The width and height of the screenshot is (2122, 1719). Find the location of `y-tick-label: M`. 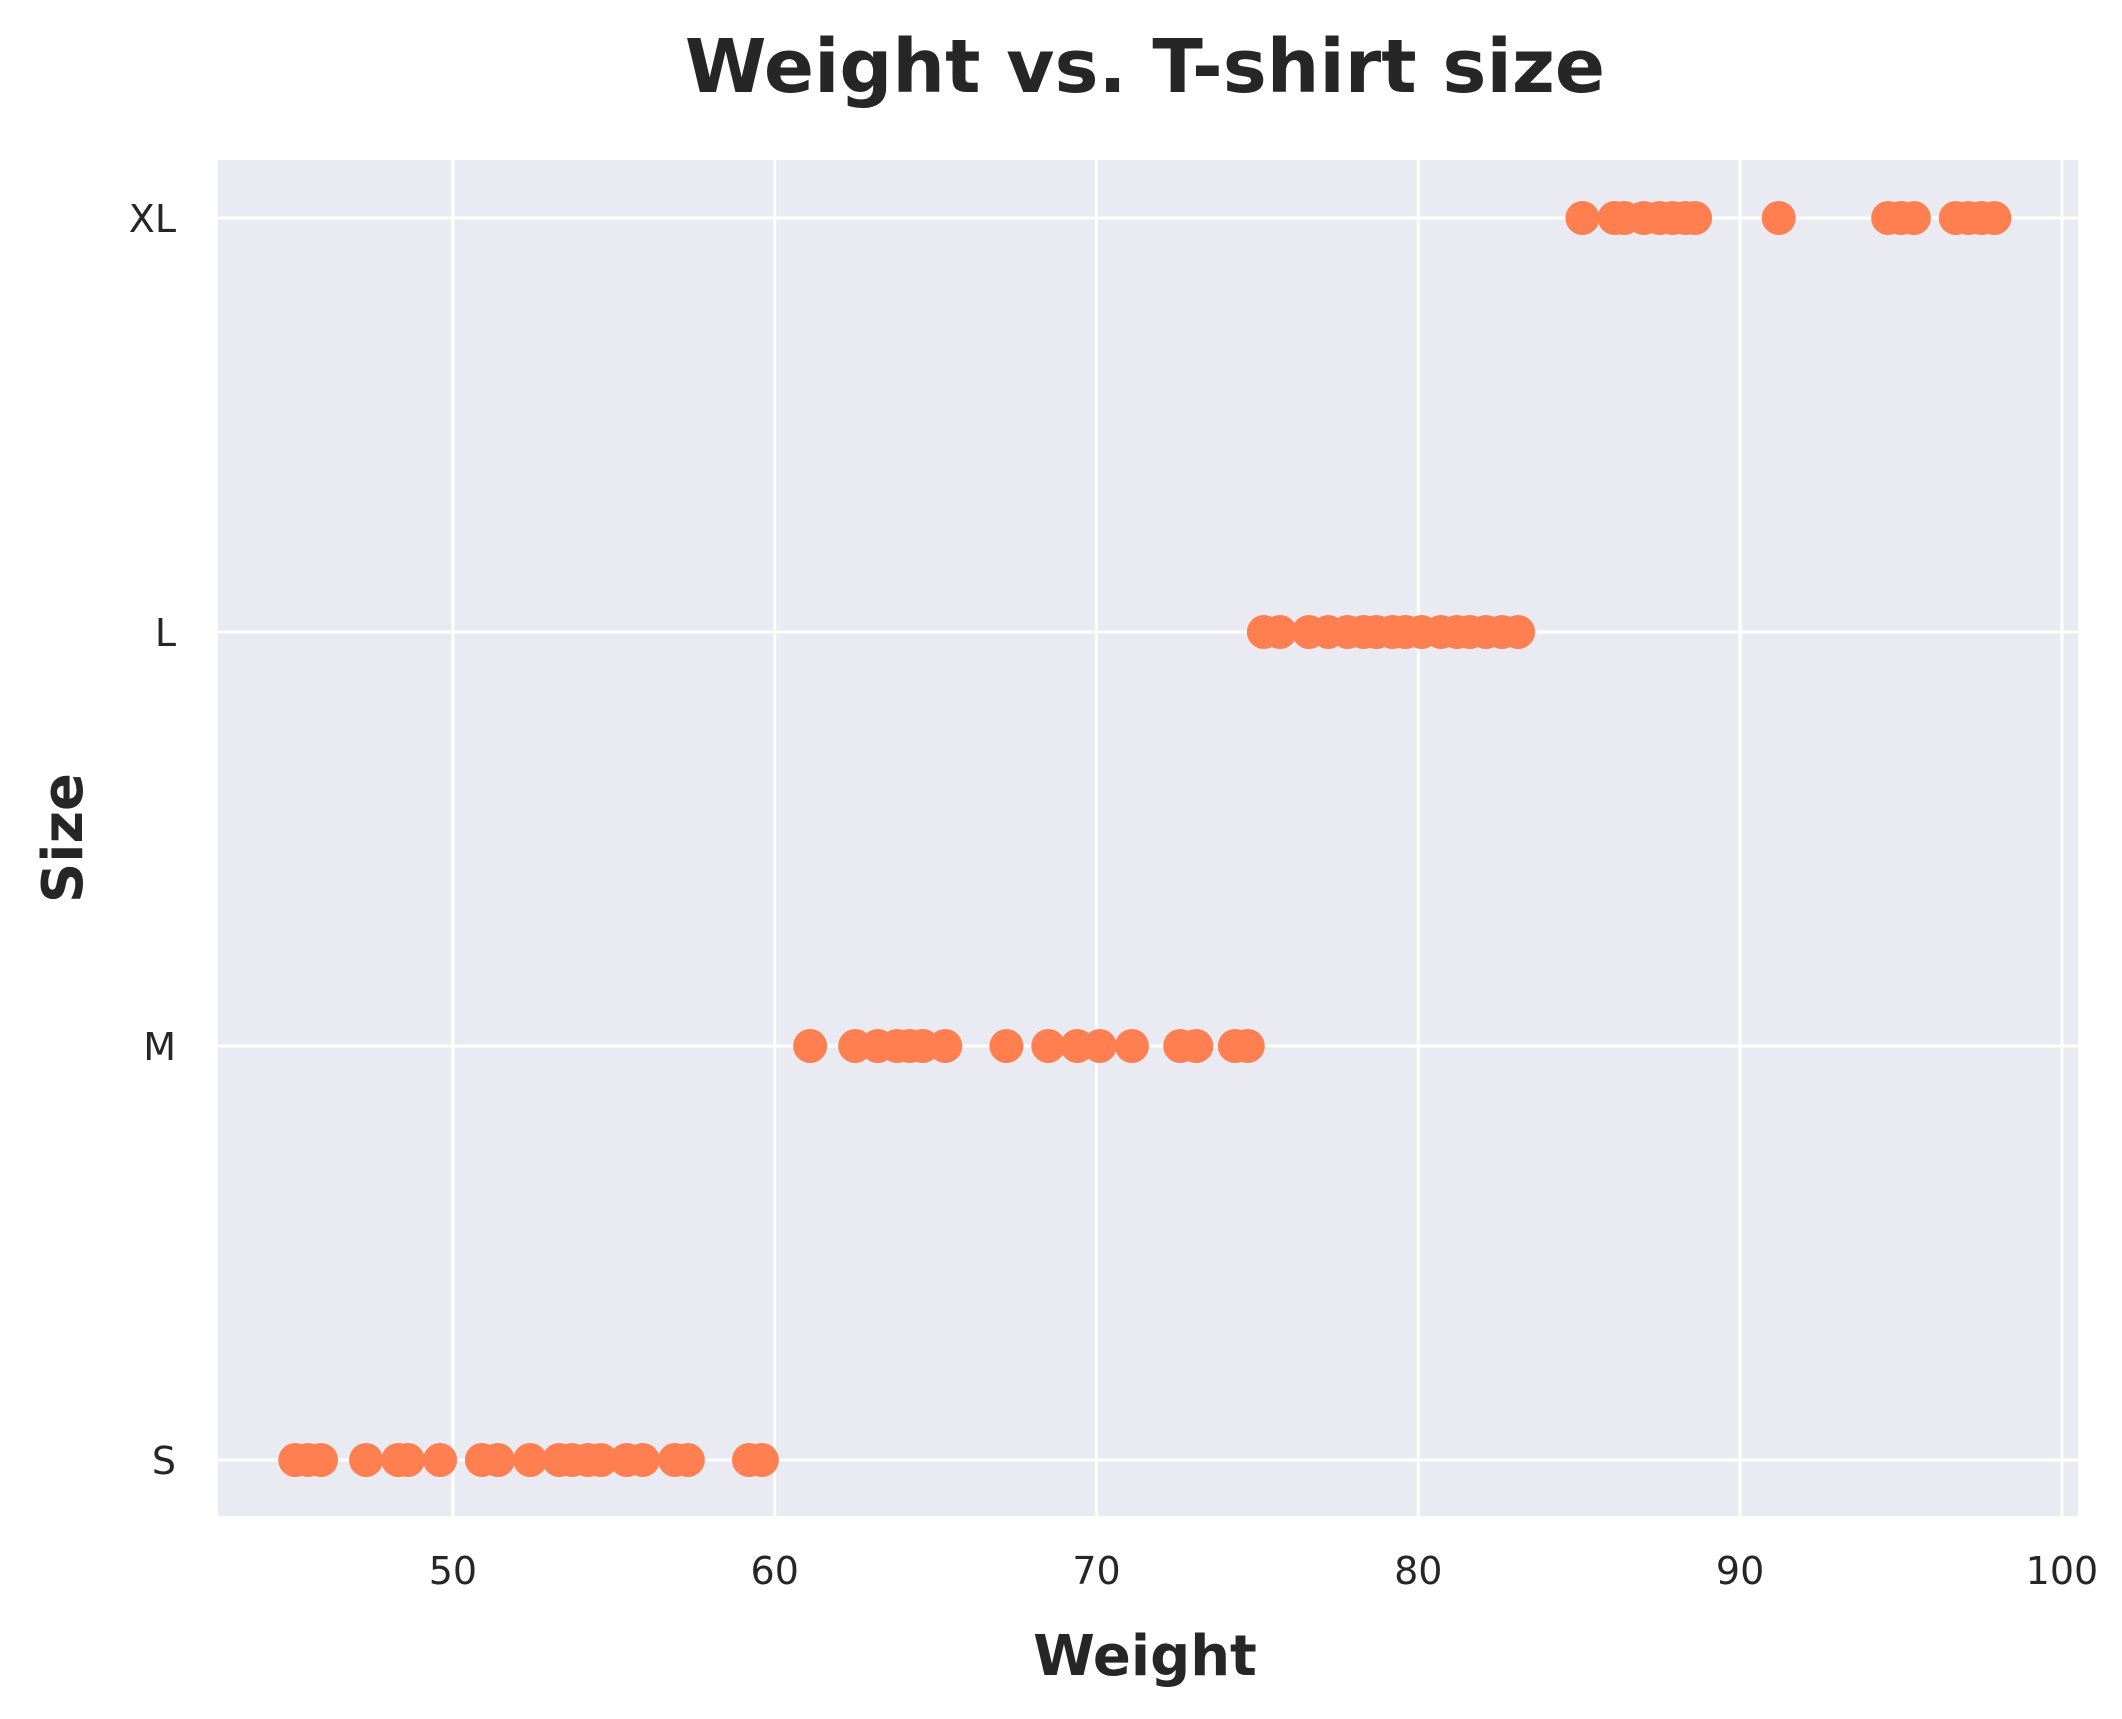

y-tick-label: M is located at coordinates (159, 1047).